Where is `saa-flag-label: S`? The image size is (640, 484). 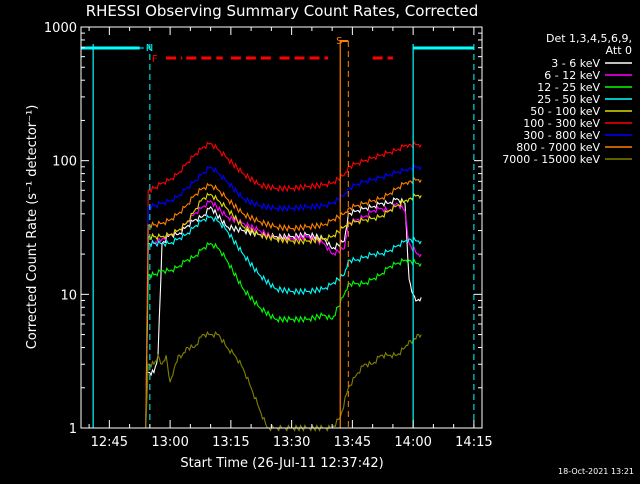
saa-flag-label: S is located at coordinates (339, 41).